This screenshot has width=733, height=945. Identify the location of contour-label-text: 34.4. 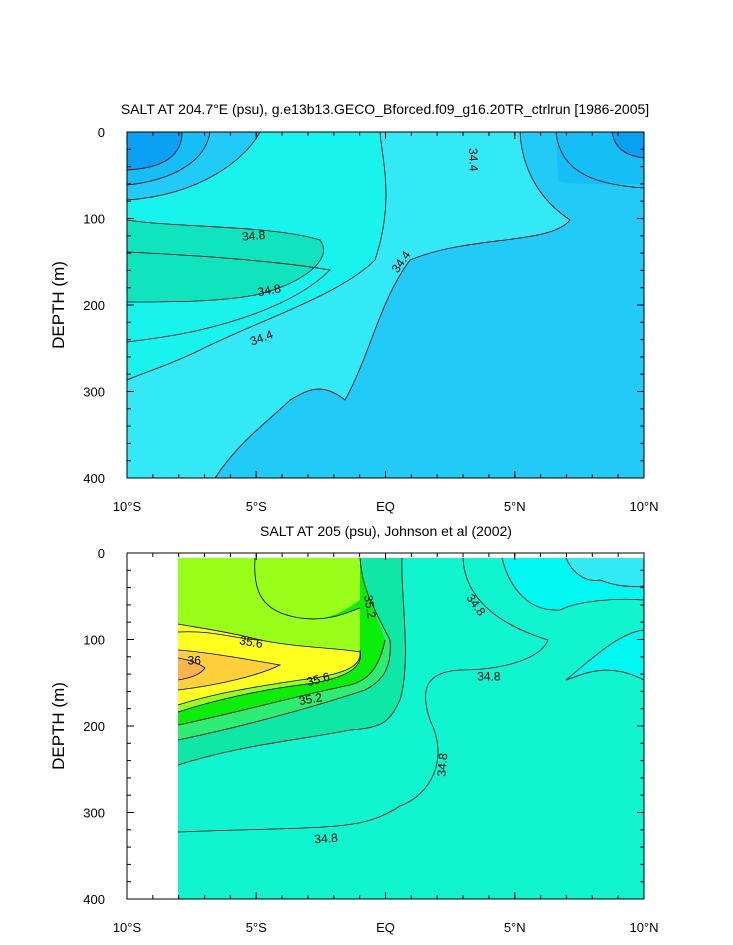
(473, 160).